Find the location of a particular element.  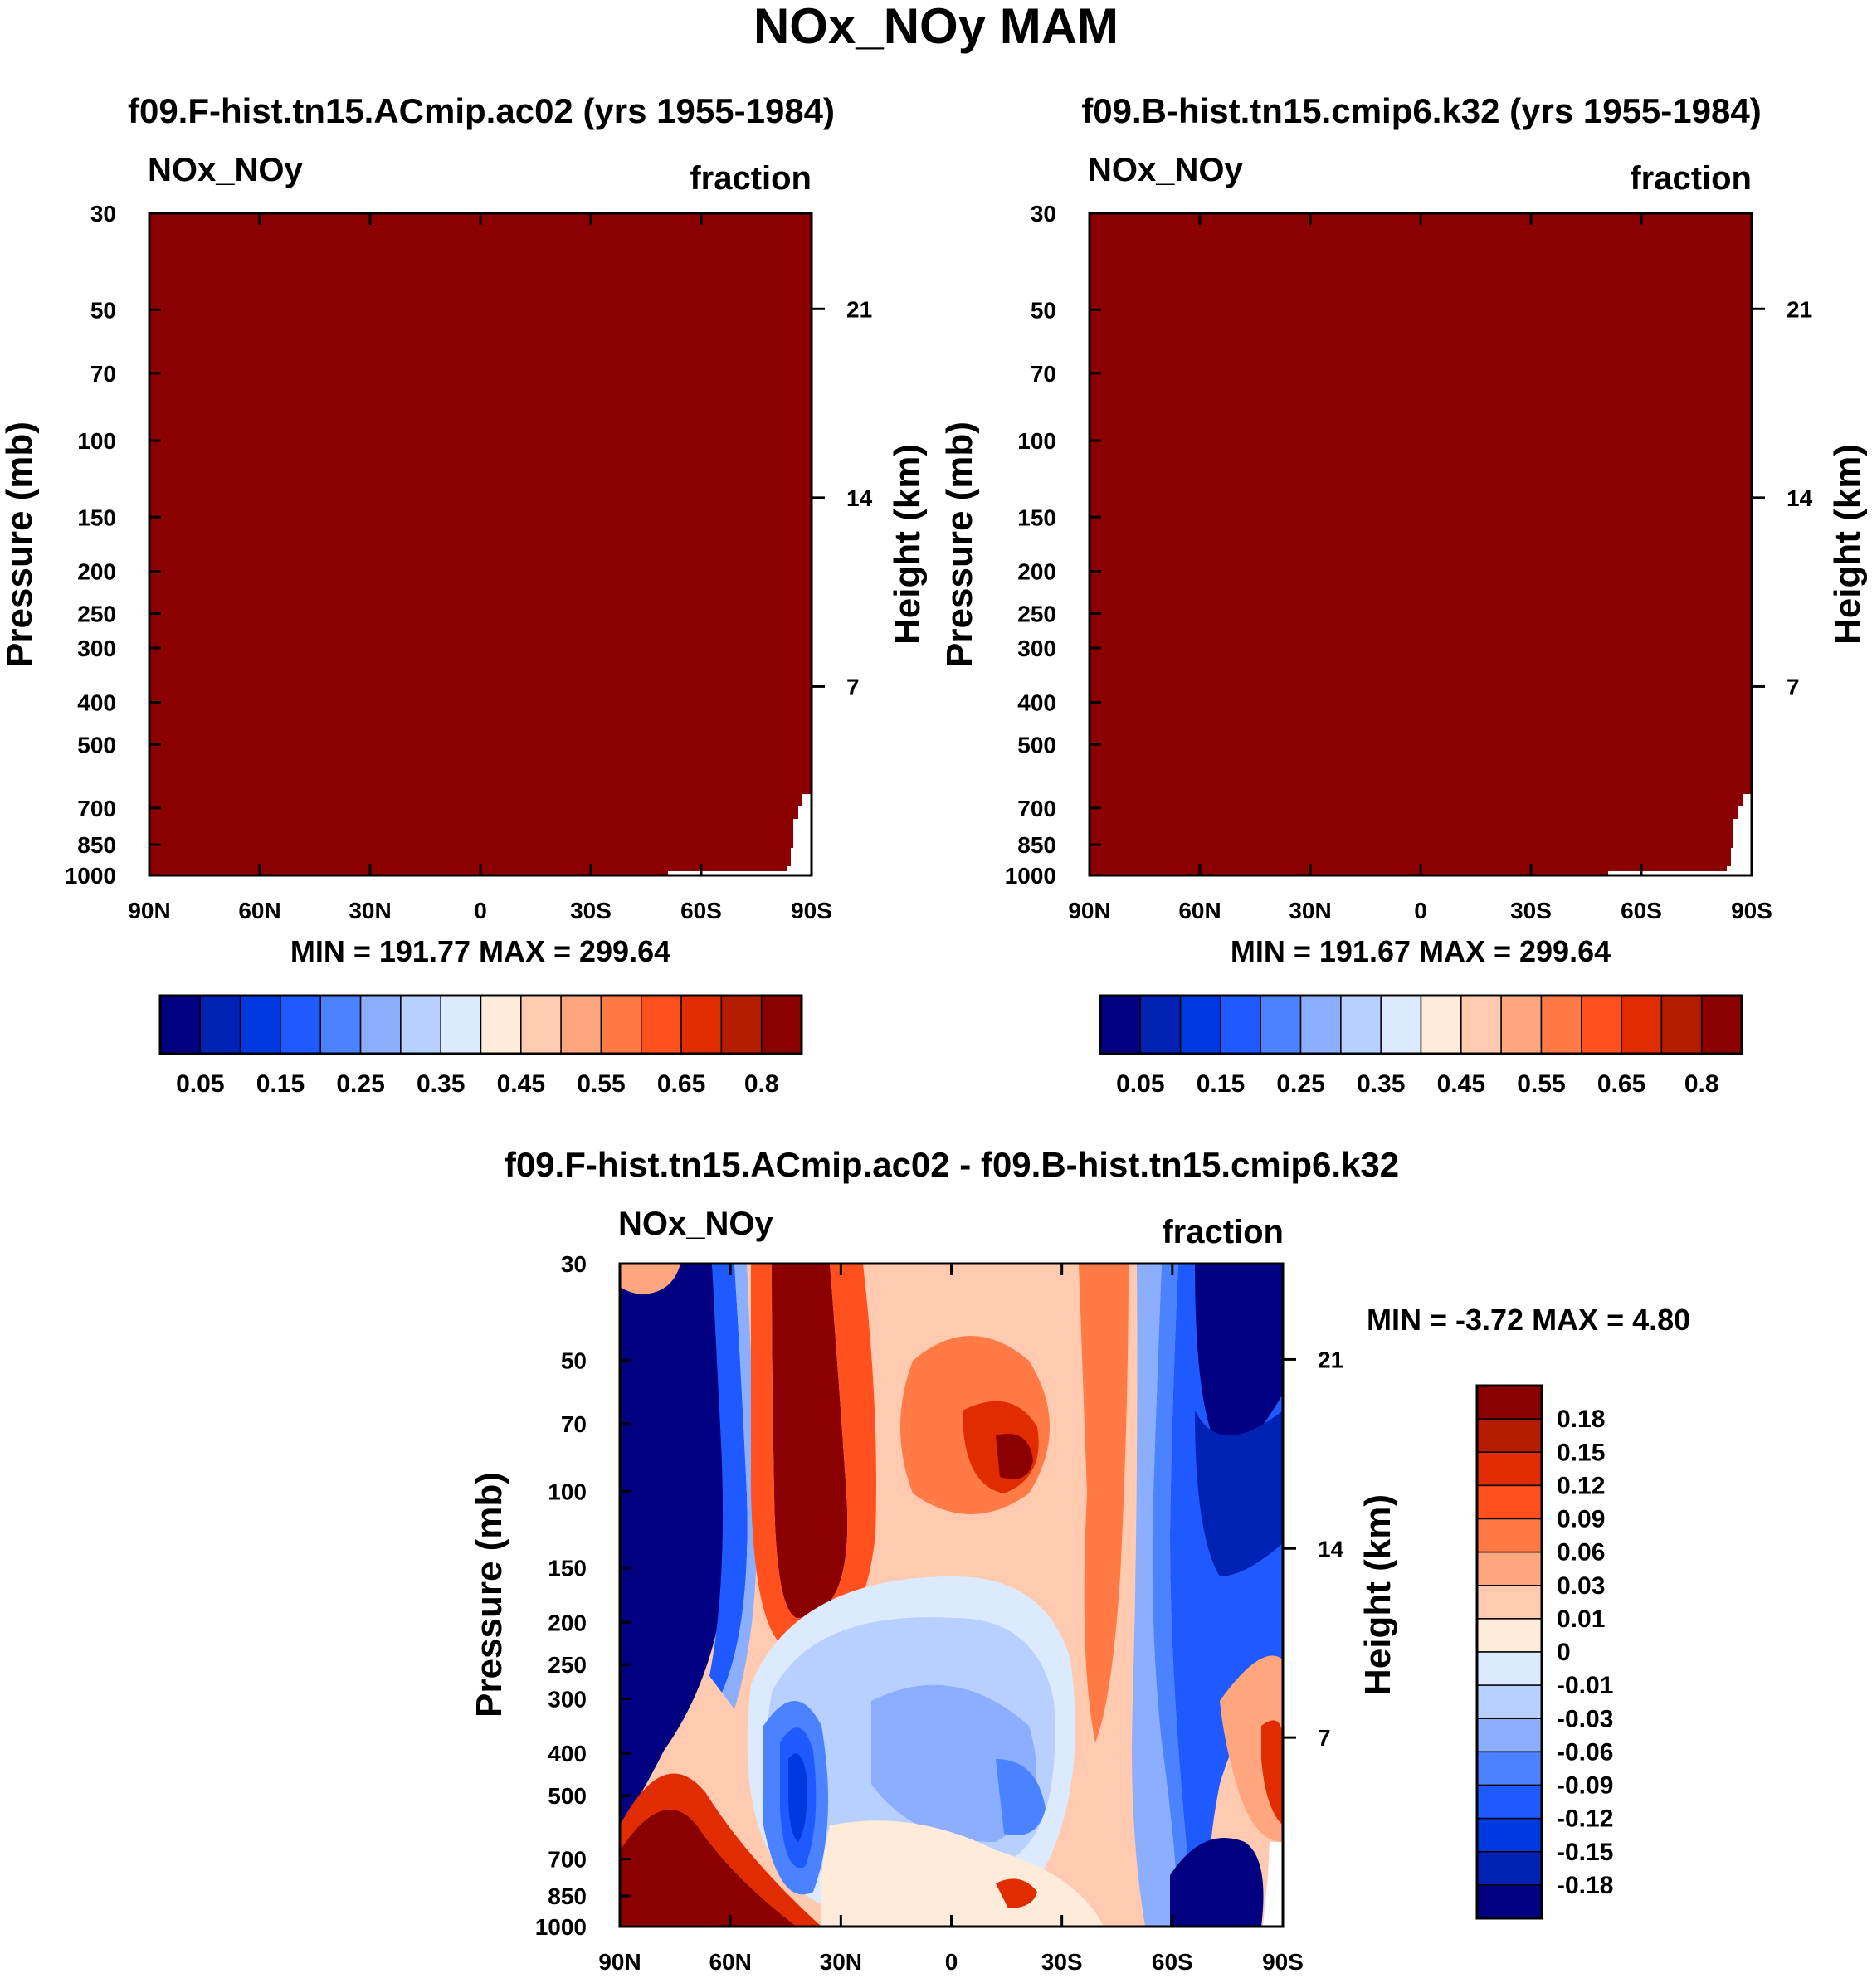

panel-b-colorbar-frame is located at coordinates (1421, 1024).